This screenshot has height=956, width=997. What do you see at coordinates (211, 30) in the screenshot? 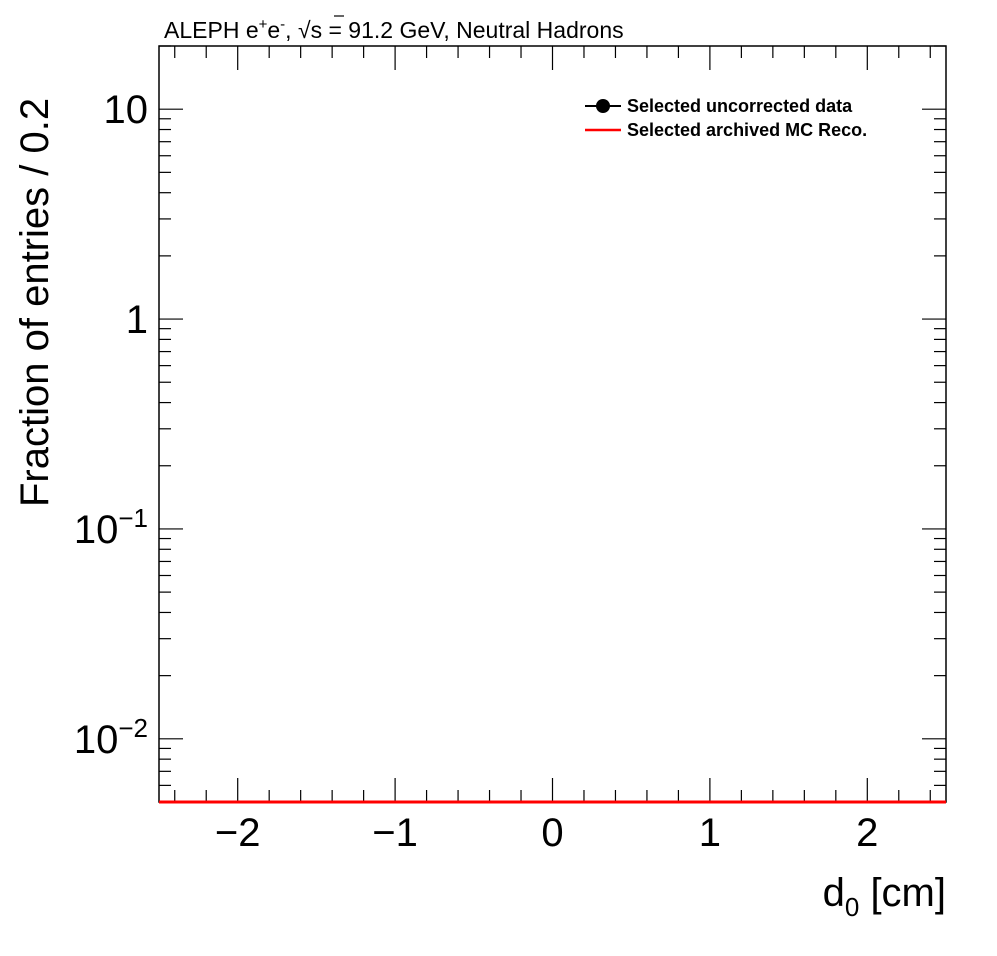
I see `title-prefix: ALEPH e` at bounding box center [211, 30].